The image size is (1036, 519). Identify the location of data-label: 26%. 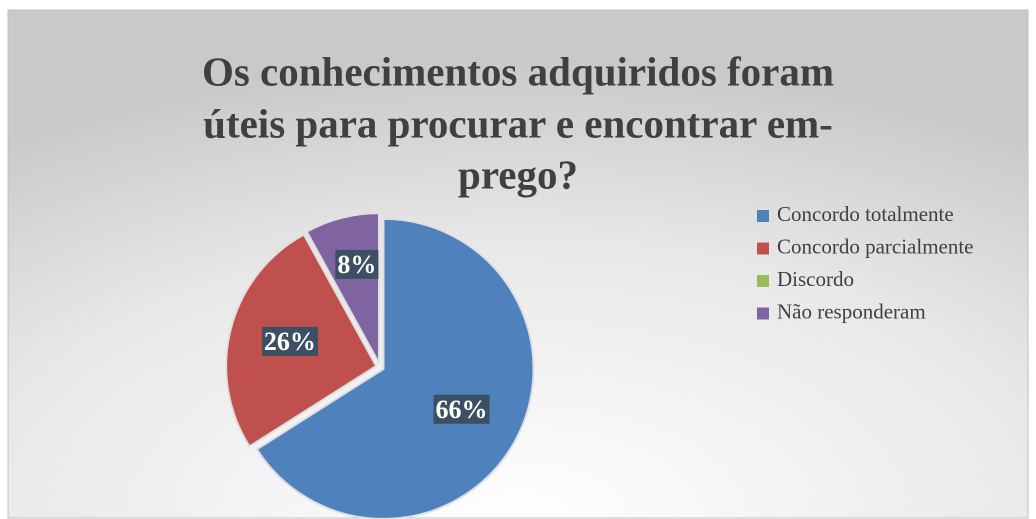
(290, 341).